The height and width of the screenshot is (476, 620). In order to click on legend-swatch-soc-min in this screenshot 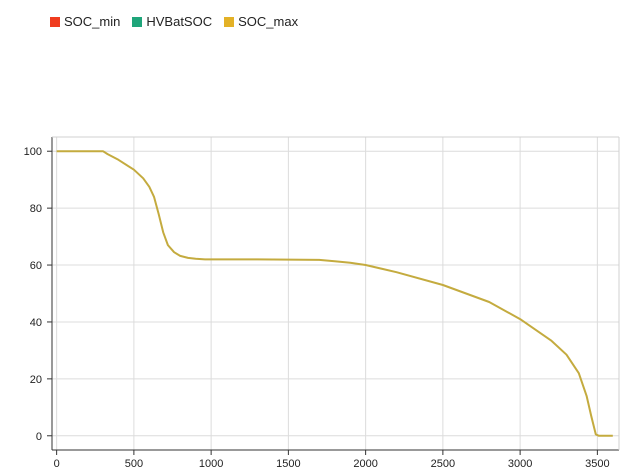, I will do `click(55, 21)`.